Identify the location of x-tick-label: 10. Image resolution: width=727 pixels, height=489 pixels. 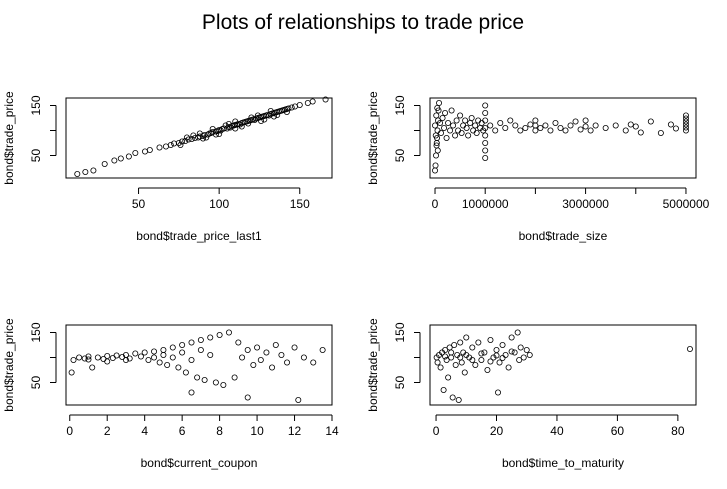
(257, 431).